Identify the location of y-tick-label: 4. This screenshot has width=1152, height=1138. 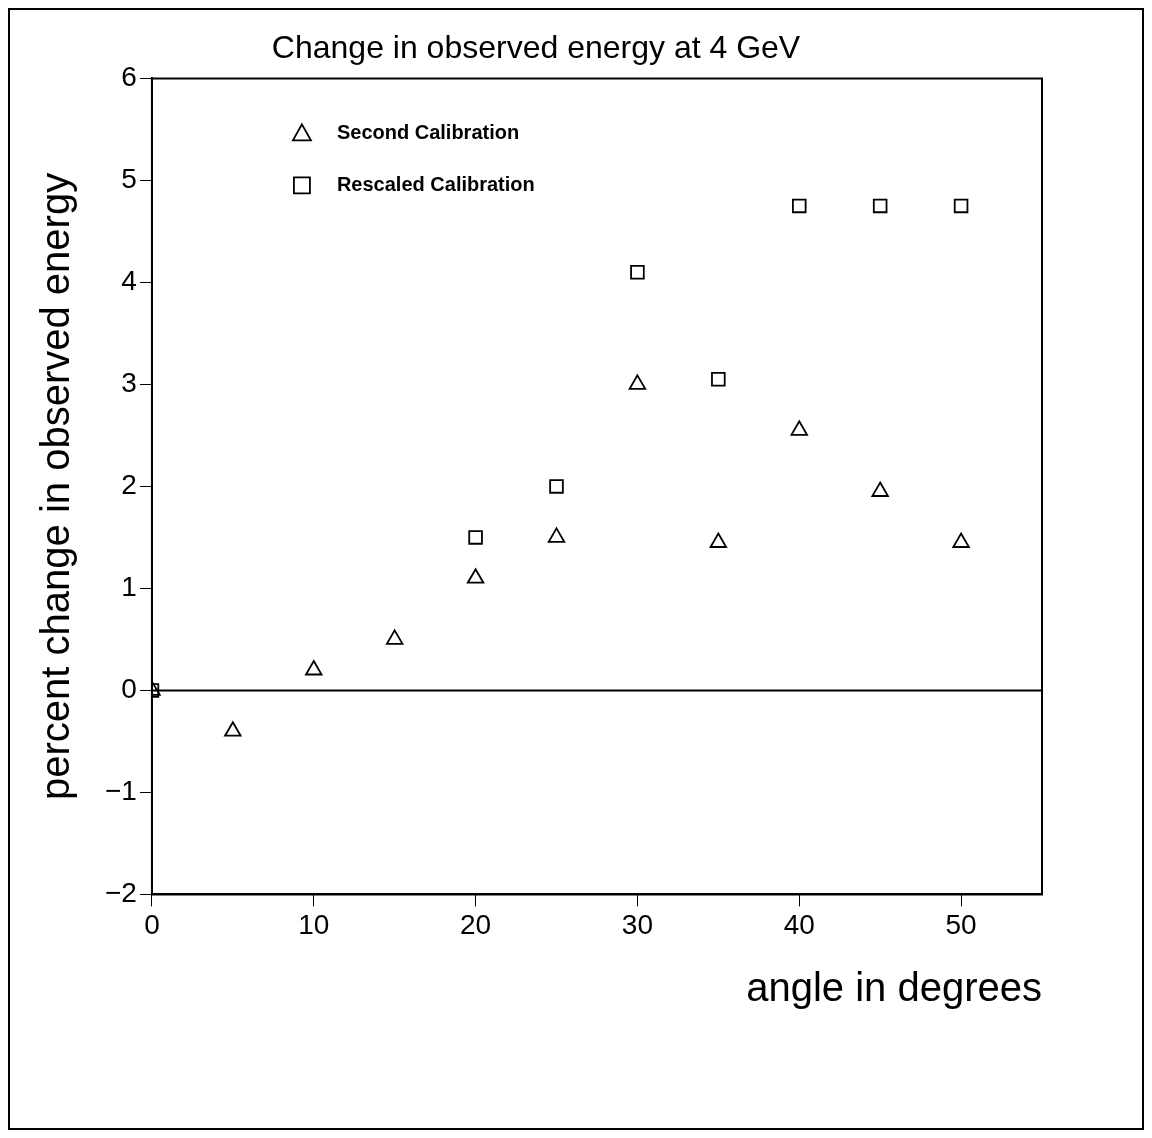
(129, 281).